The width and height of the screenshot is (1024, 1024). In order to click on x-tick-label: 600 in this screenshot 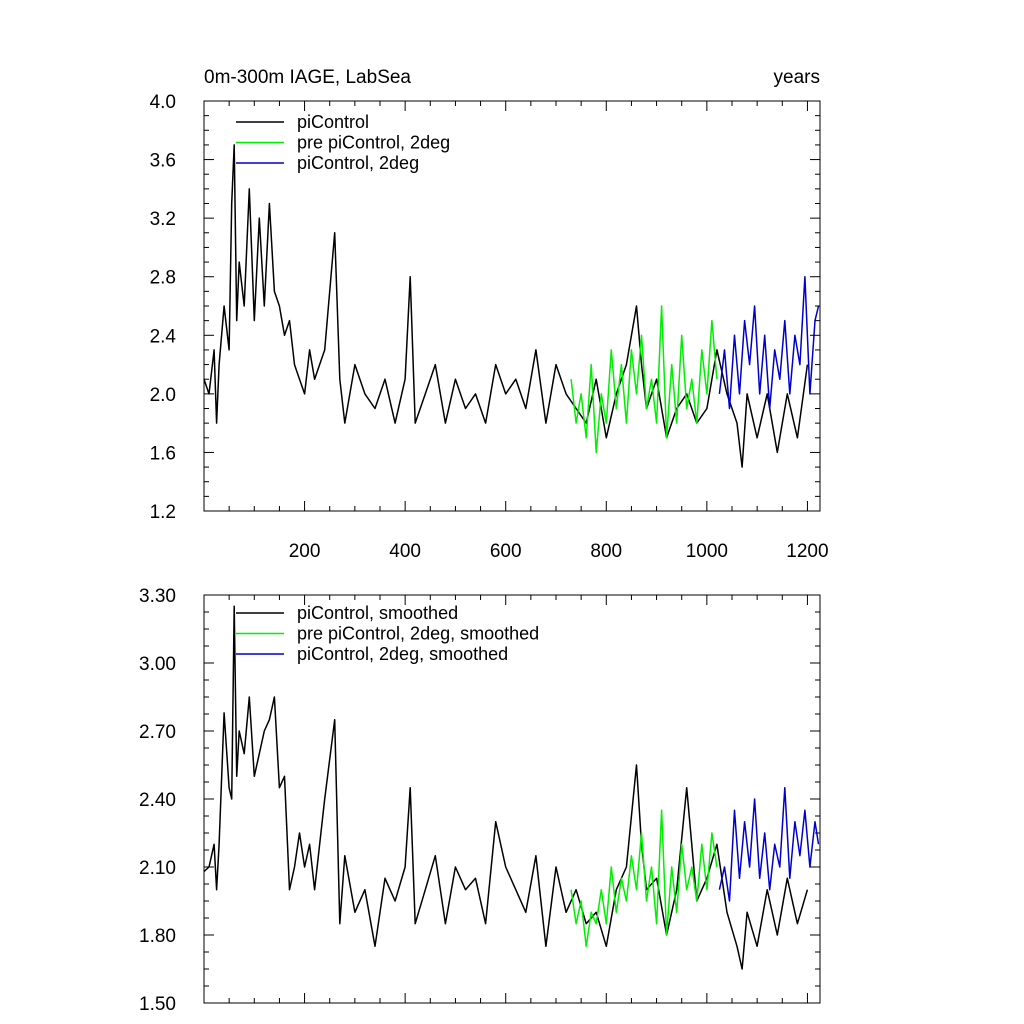, I will do `click(506, 551)`.